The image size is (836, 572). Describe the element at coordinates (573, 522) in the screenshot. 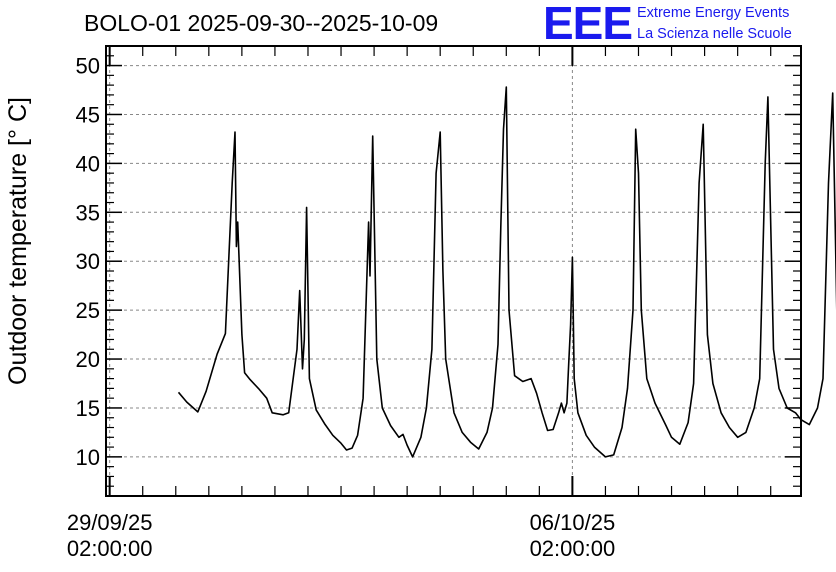

I see `x-tick-date: 06/10/25` at that location.